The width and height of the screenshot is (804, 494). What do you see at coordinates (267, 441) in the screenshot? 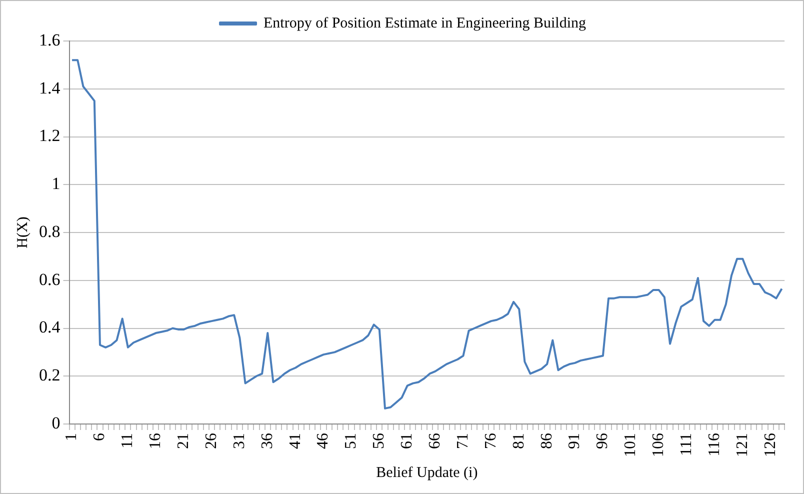
I see `x-tick-label: 36` at bounding box center [267, 441].